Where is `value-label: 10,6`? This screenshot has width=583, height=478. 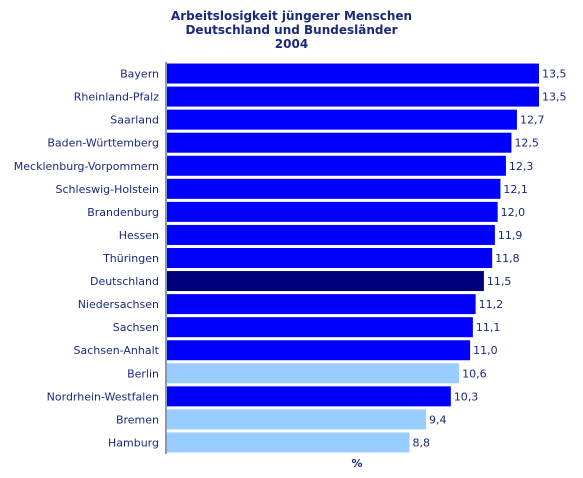
value-label: 10,6 is located at coordinates (474, 373).